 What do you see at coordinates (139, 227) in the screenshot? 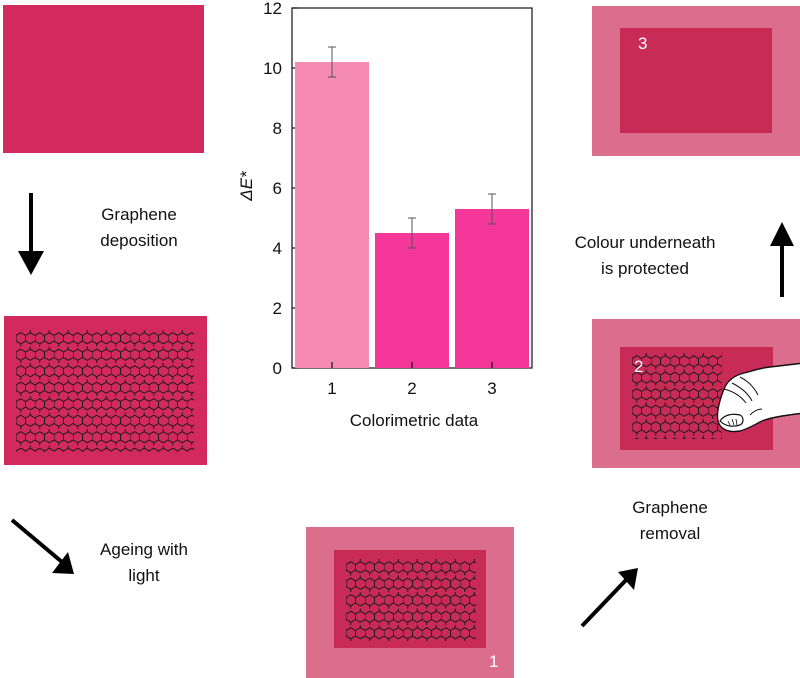
I see `step-deposition-label: Graphene deposition` at bounding box center [139, 227].